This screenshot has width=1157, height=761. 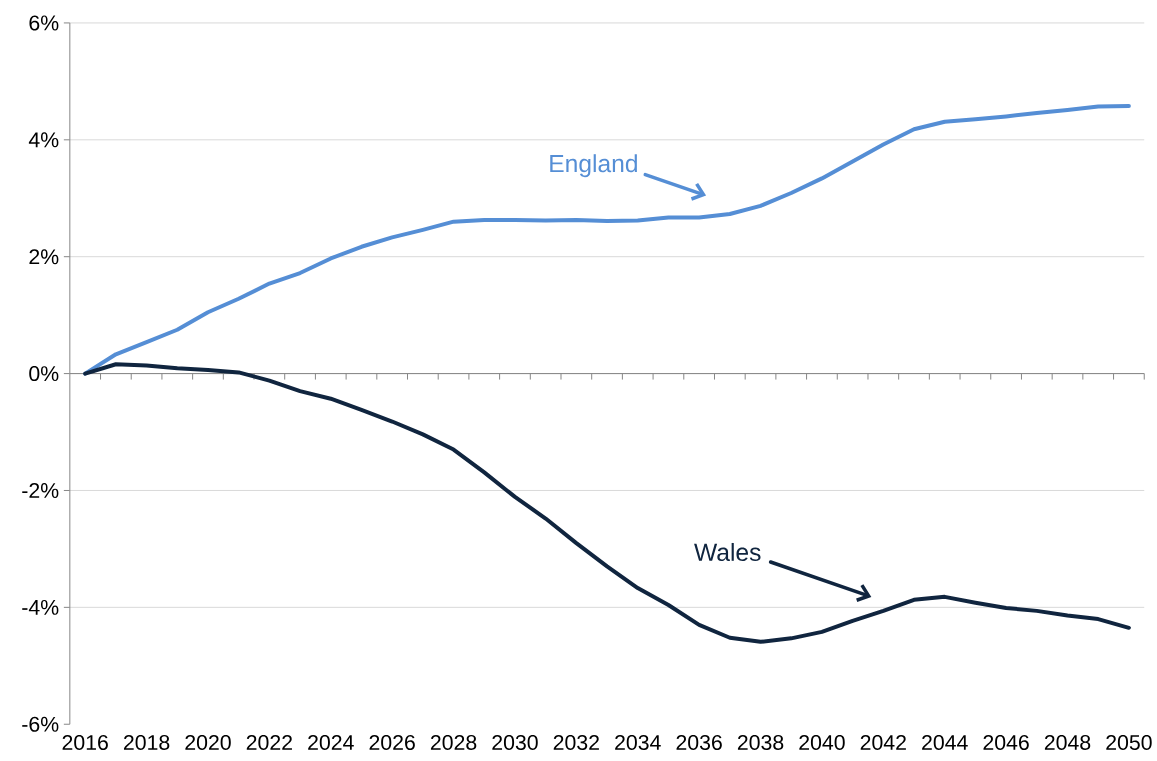 I want to click on y-tick-label: 0%, so click(x=44, y=373).